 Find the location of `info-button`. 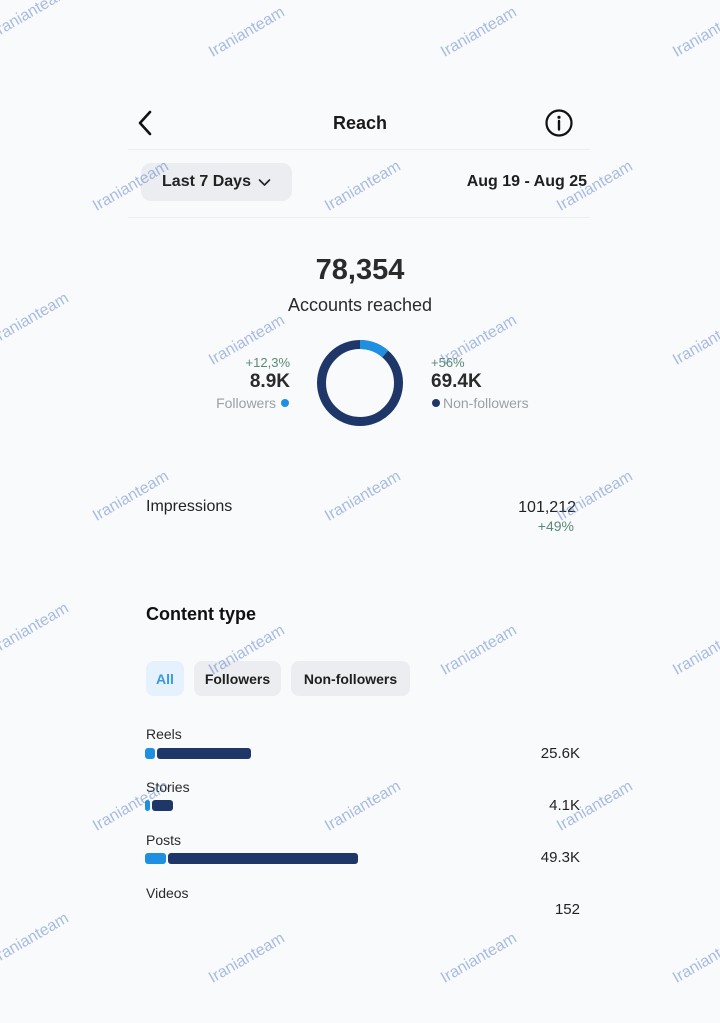

info-button is located at coordinates (559, 123).